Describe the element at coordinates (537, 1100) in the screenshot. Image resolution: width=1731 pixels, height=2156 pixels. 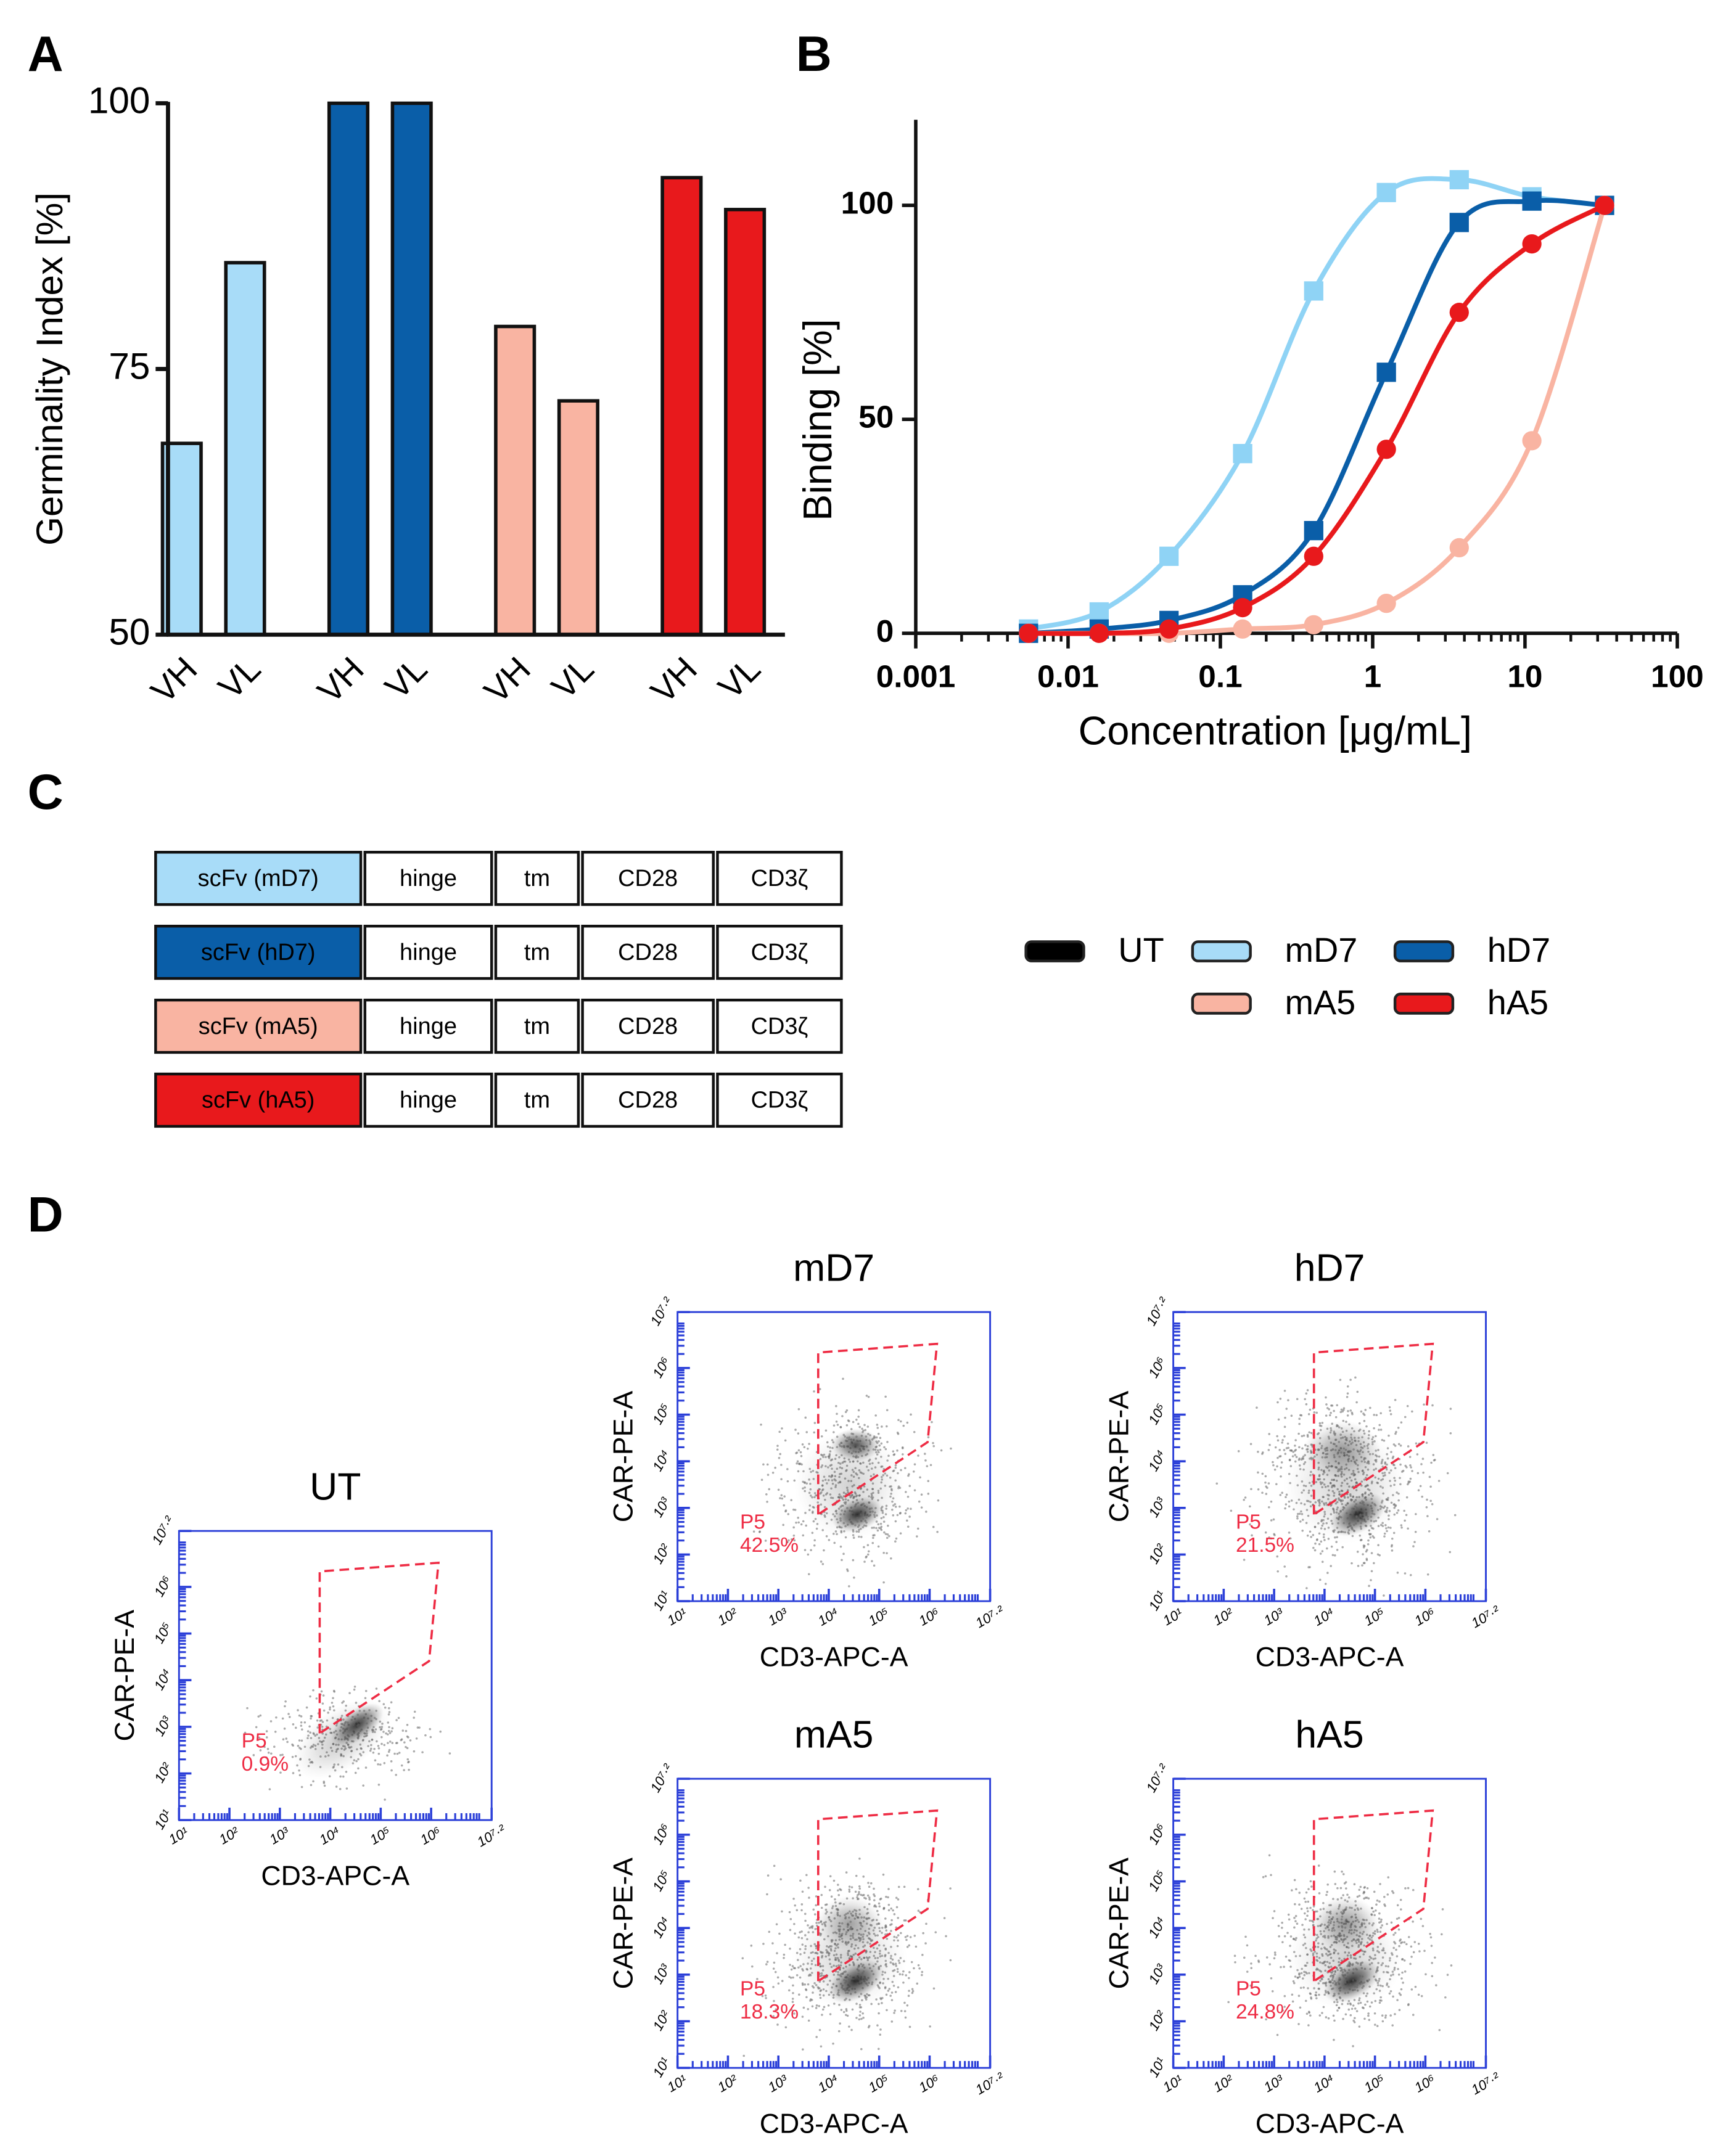
I see `domain-label: tm` at that location.